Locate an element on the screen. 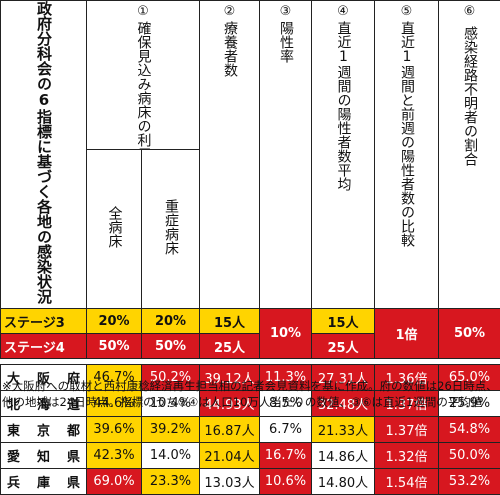  stage-c6: 50% is located at coordinates (469, 334).